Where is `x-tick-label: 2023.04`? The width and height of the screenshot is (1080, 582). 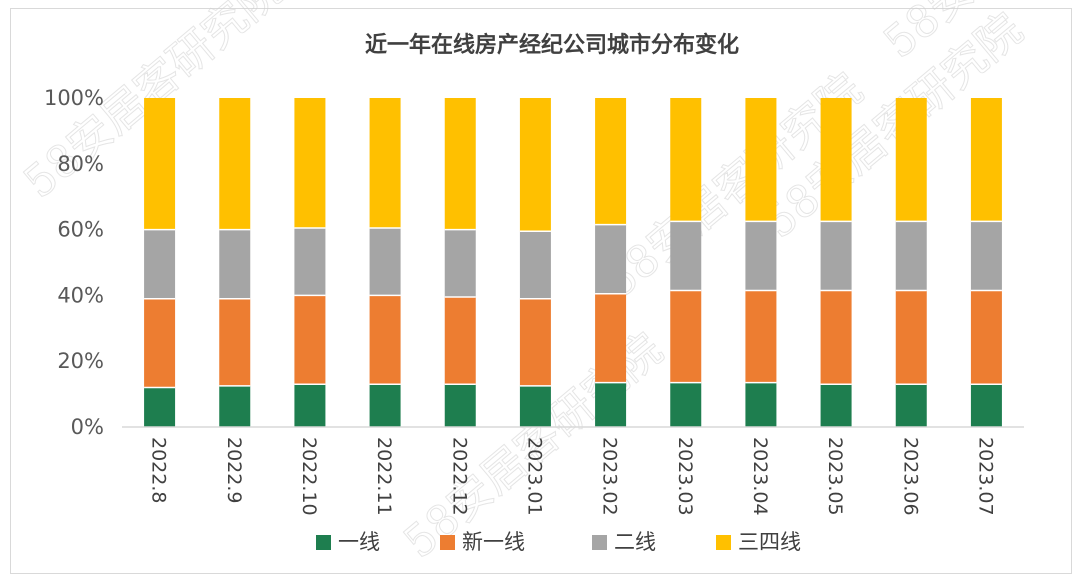
x-tick-label: 2023.04 is located at coordinates (760, 476).